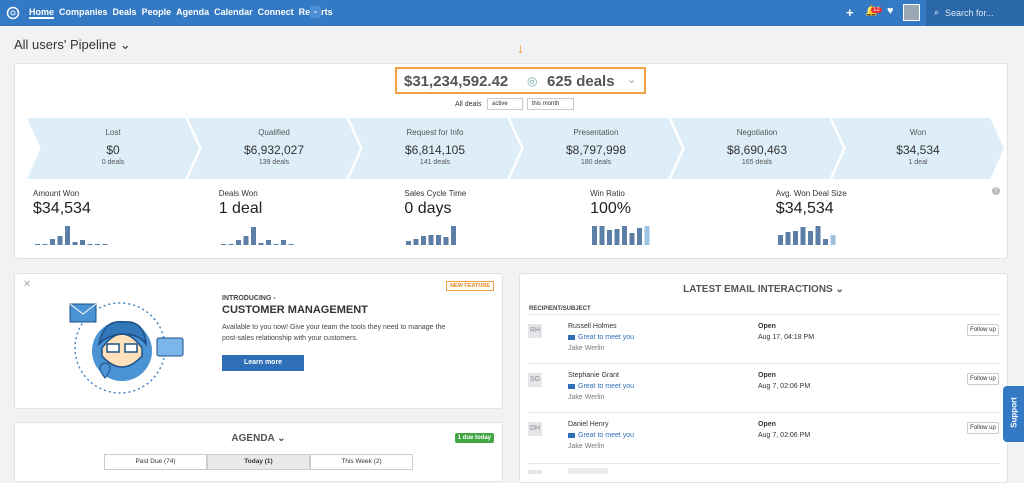 The height and width of the screenshot is (483, 1024). I want to click on illustration, so click(126, 348).